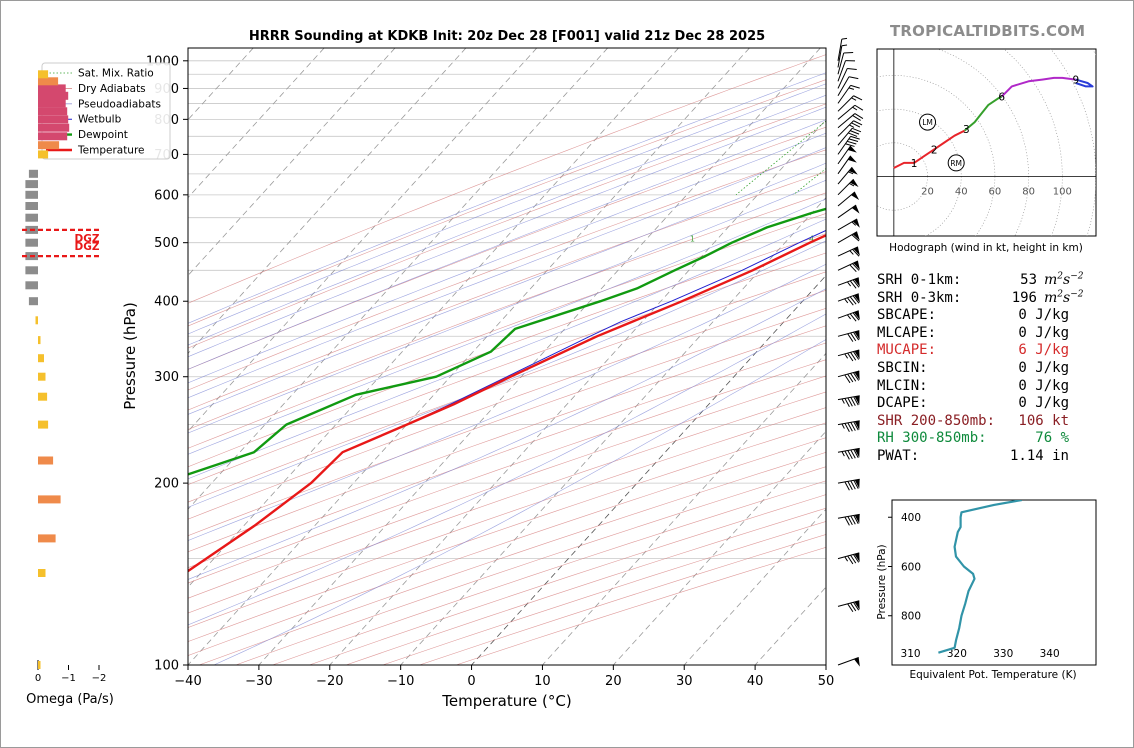 The width and height of the screenshot is (1134, 748). Describe the element at coordinates (684, 508) in the screenshot. I see `isotherm` at that location.